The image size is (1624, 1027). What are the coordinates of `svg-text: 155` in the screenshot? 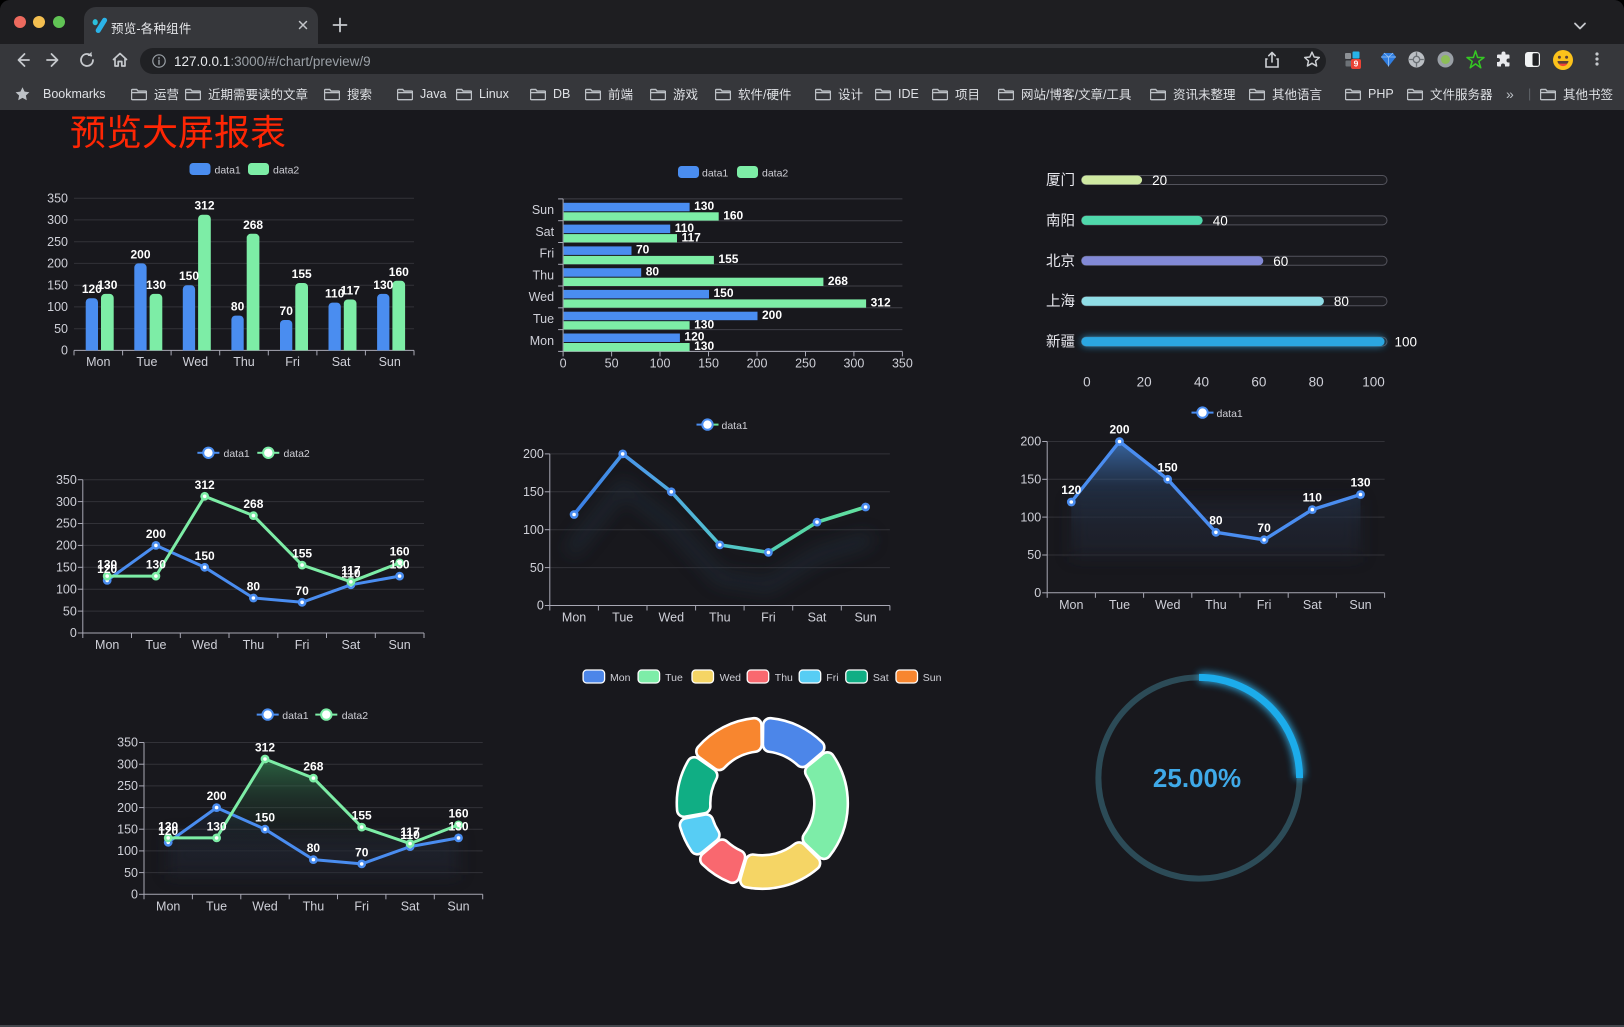 It's located at (302, 274).